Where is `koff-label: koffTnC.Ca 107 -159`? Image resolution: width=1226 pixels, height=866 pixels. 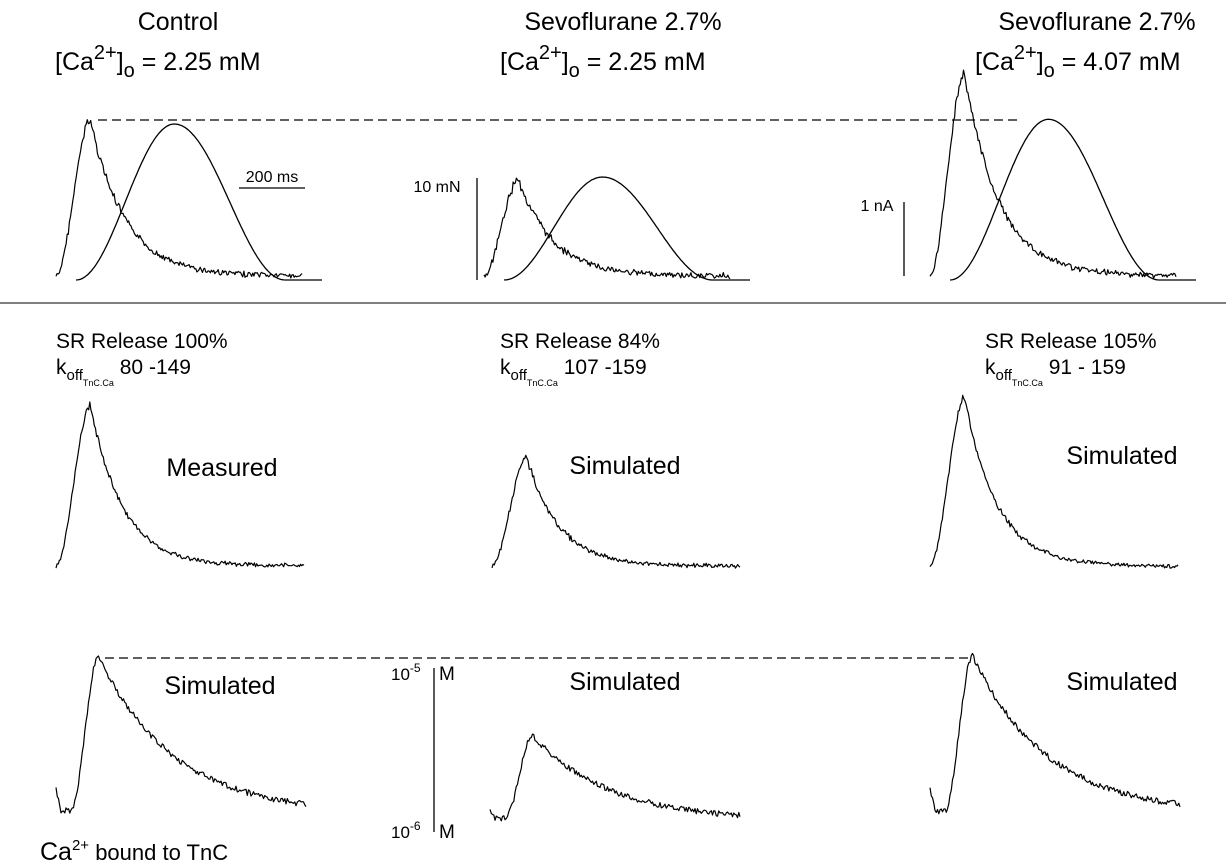 koff-label: koffTnC.Ca 107 -159 is located at coordinates (573, 372).